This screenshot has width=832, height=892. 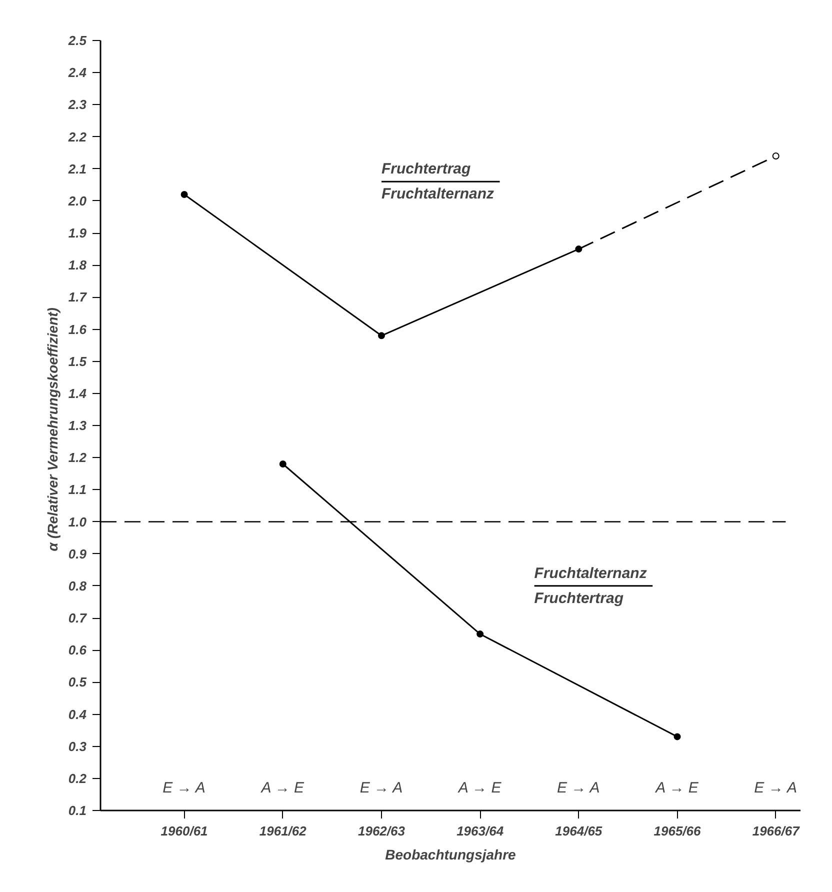 What do you see at coordinates (77, 136) in the screenshot?
I see `y-tick-label: 2.2` at bounding box center [77, 136].